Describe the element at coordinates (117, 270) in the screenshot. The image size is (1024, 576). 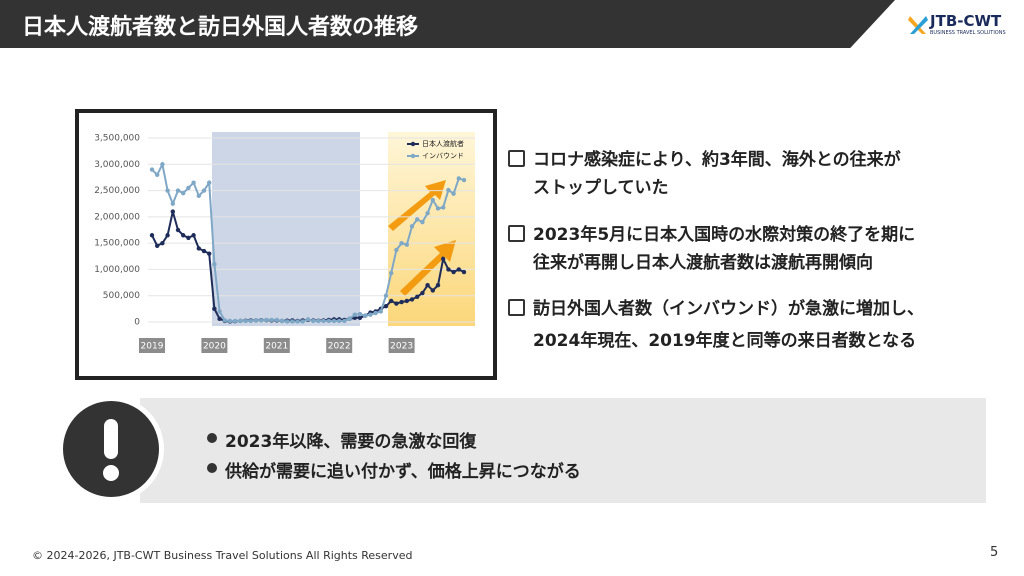
I see `y-tick-label: 1,000,000` at that location.